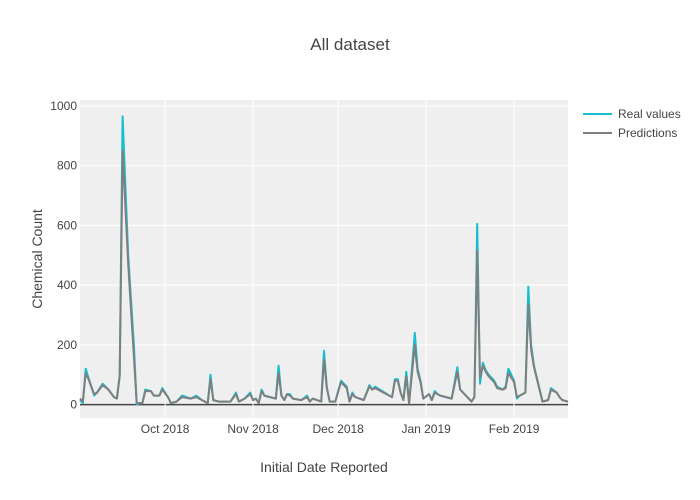  What do you see at coordinates (165, 429) in the screenshot?
I see `x-tick-label: Oct 2018` at bounding box center [165, 429].